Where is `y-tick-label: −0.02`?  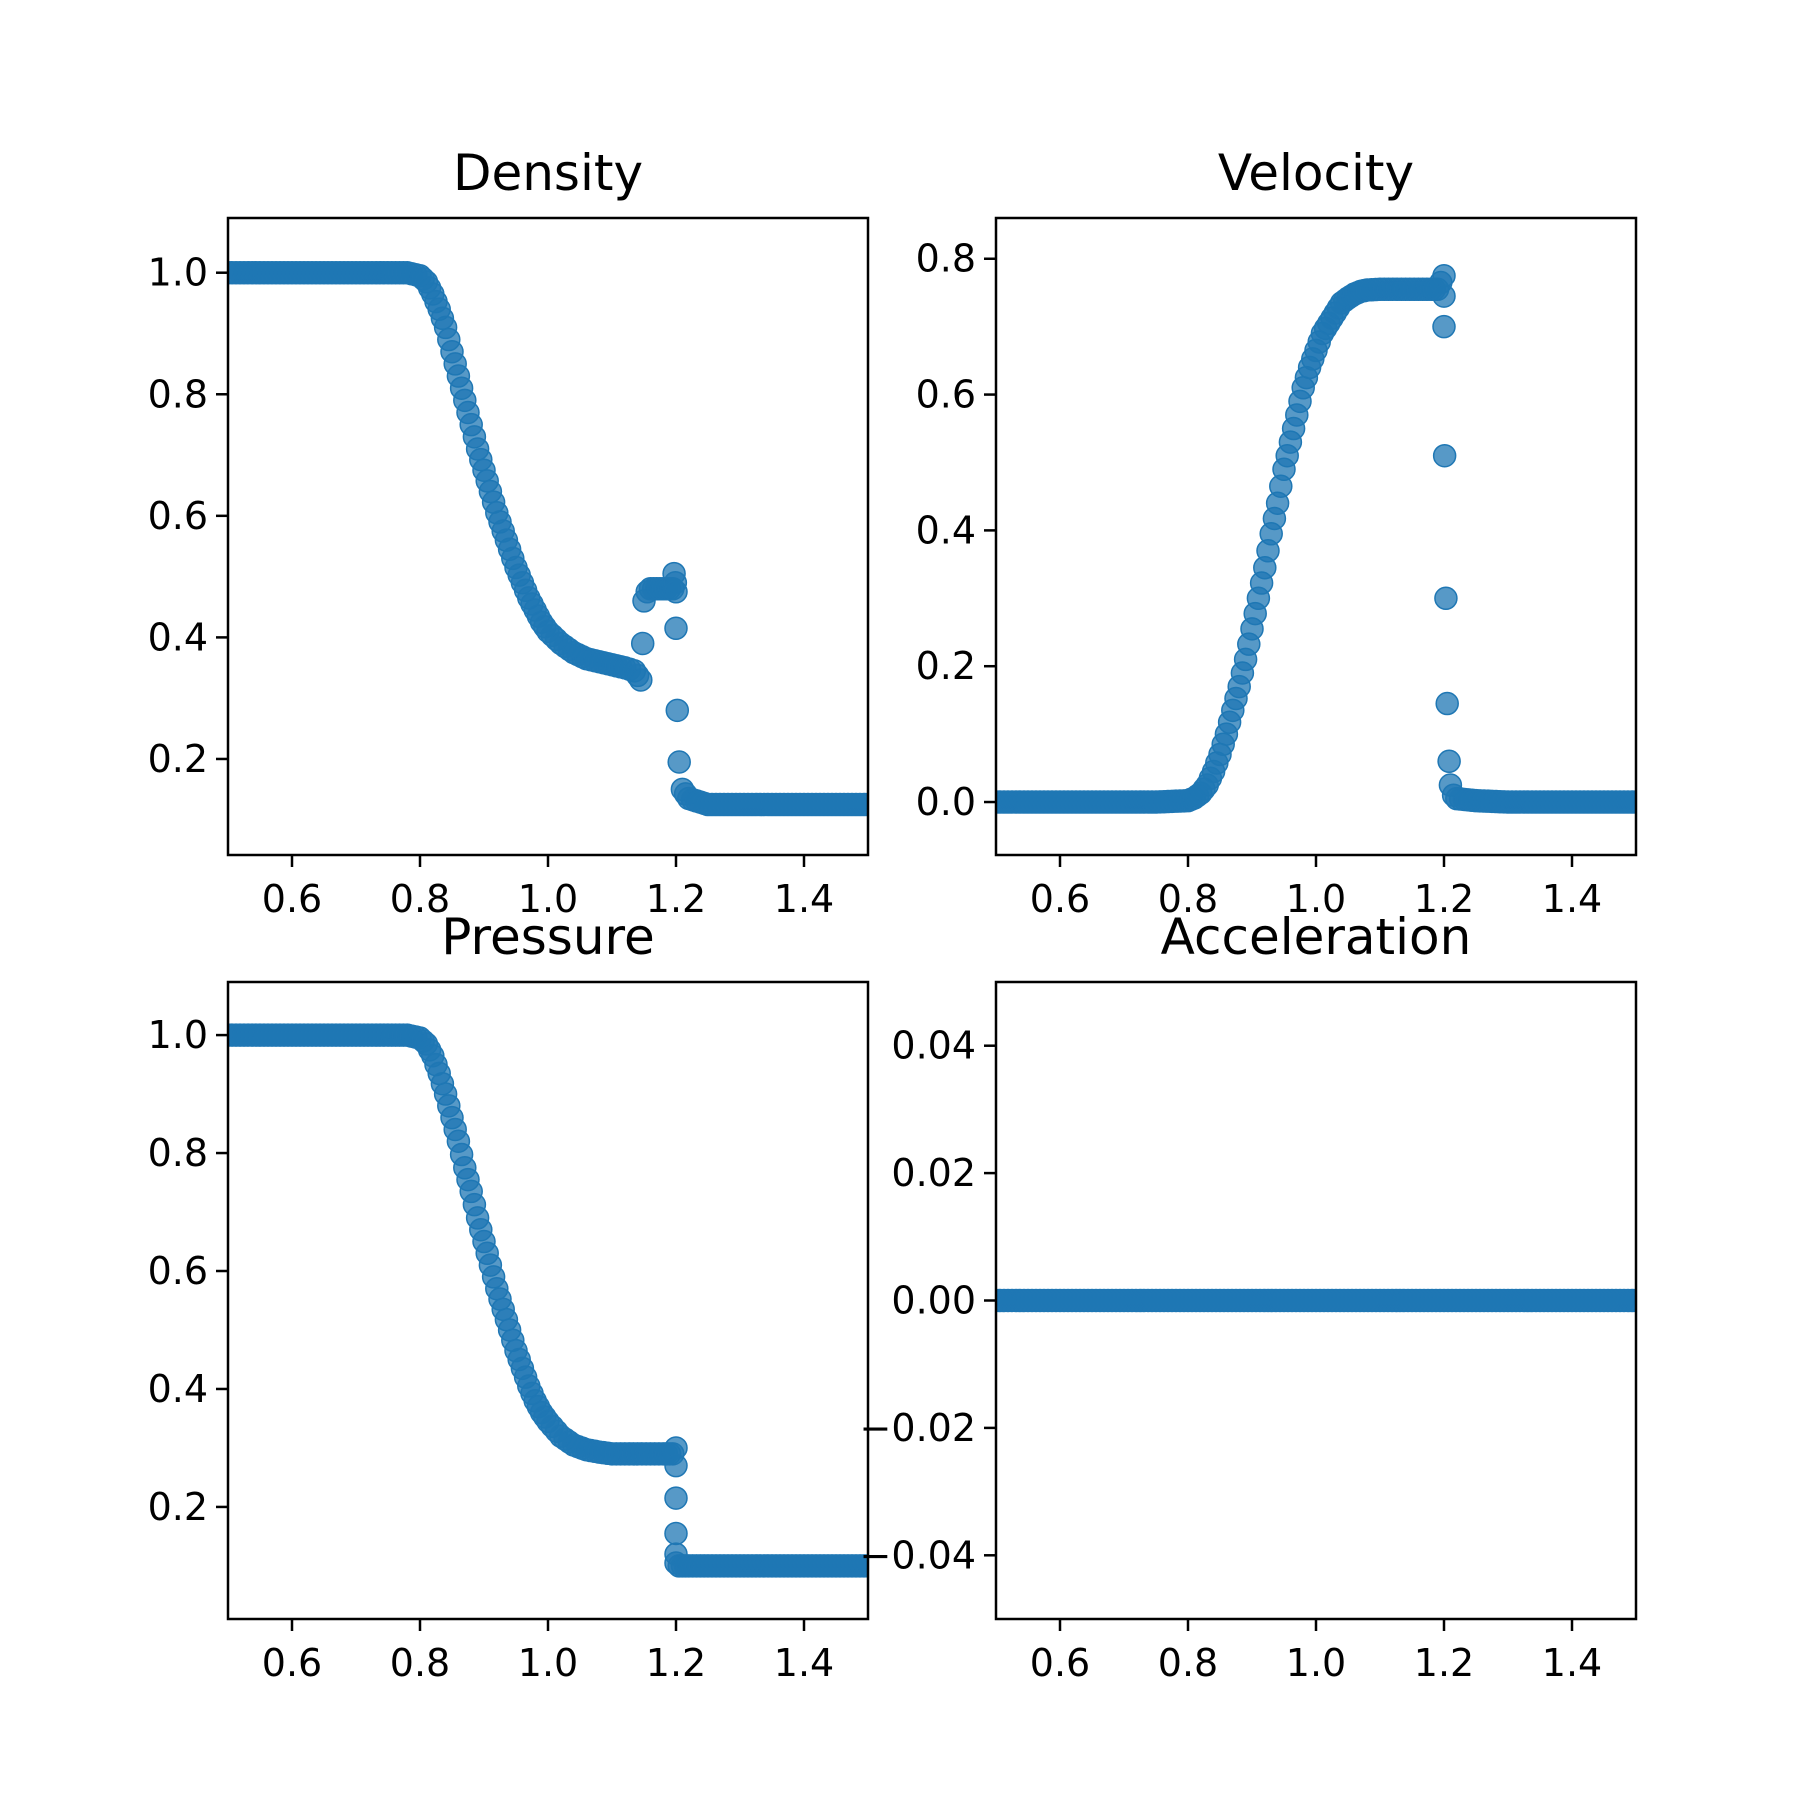
y-tick-label: −0.02 is located at coordinates (918, 1428).